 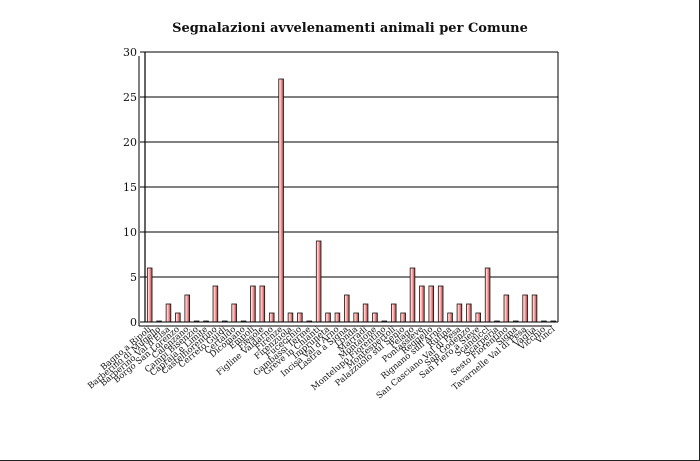 What do you see at coordinates (130, 97) in the screenshot?
I see `y-tick-label: 25` at bounding box center [130, 97].